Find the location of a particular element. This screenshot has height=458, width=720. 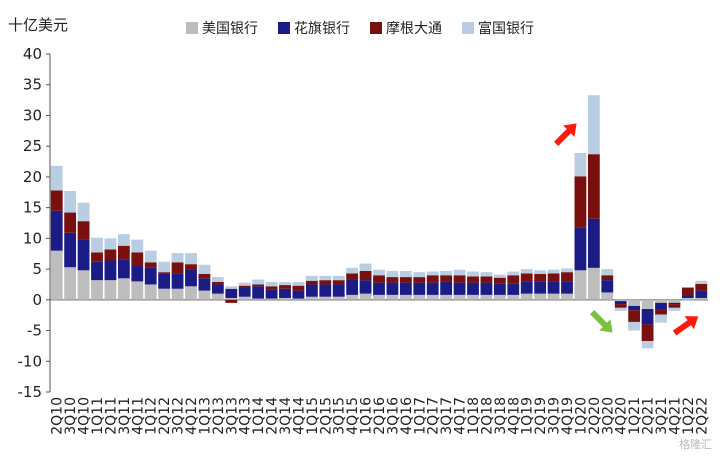

x-tick-label: 3Q16 is located at coordinates (393, 416).